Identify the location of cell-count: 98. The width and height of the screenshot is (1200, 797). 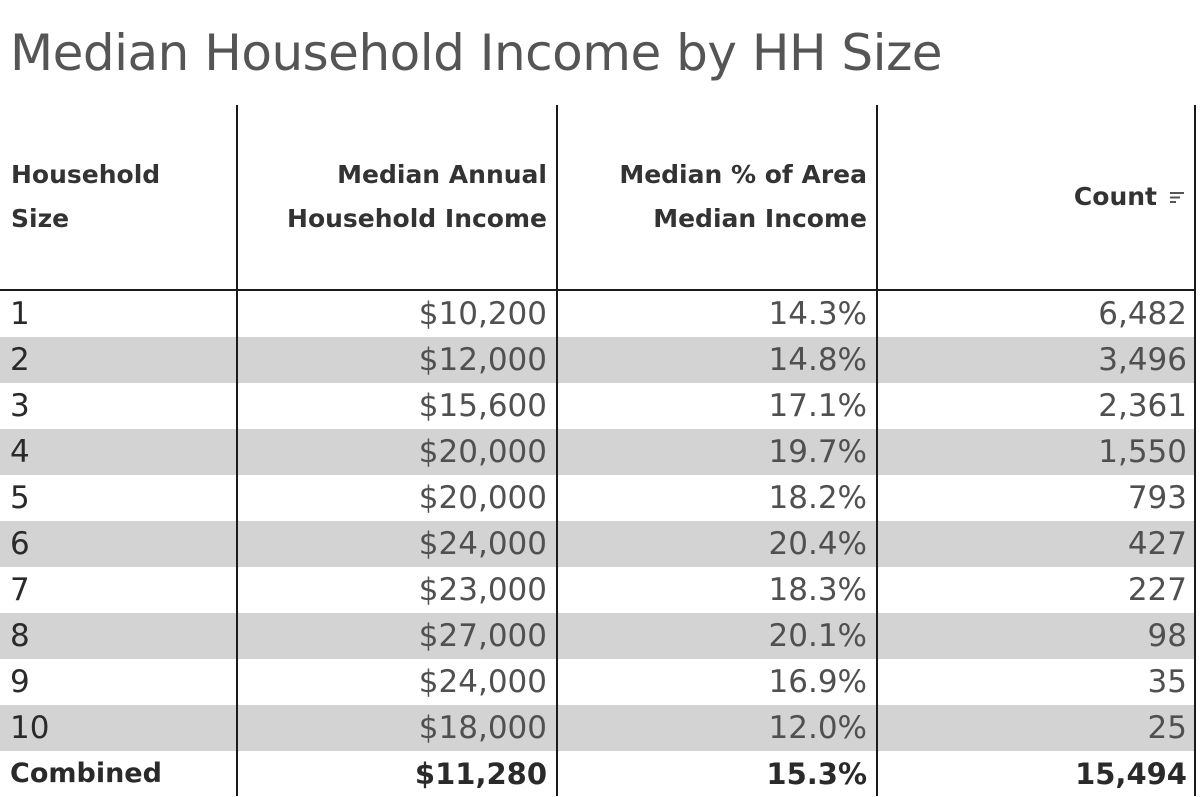
(1167, 636).